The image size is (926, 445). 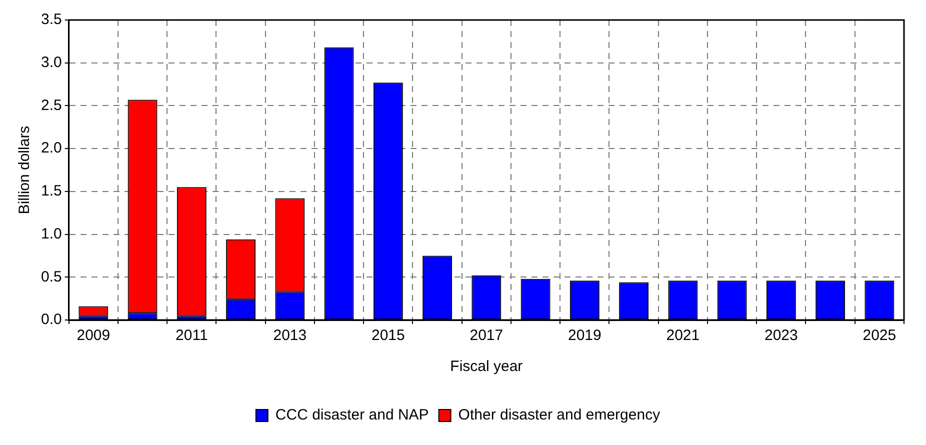 What do you see at coordinates (290, 335) in the screenshot?
I see `x-tick-label: 2013` at bounding box center [290, 335].